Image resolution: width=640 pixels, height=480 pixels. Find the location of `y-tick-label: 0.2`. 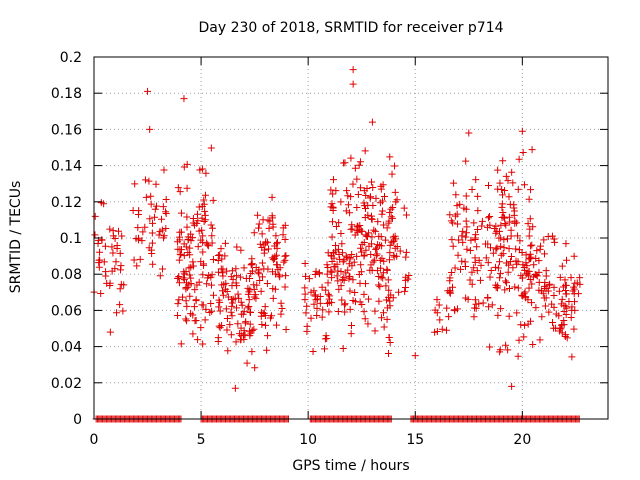

y-tick-label: 0.2 is located at coordinates (71, 58).